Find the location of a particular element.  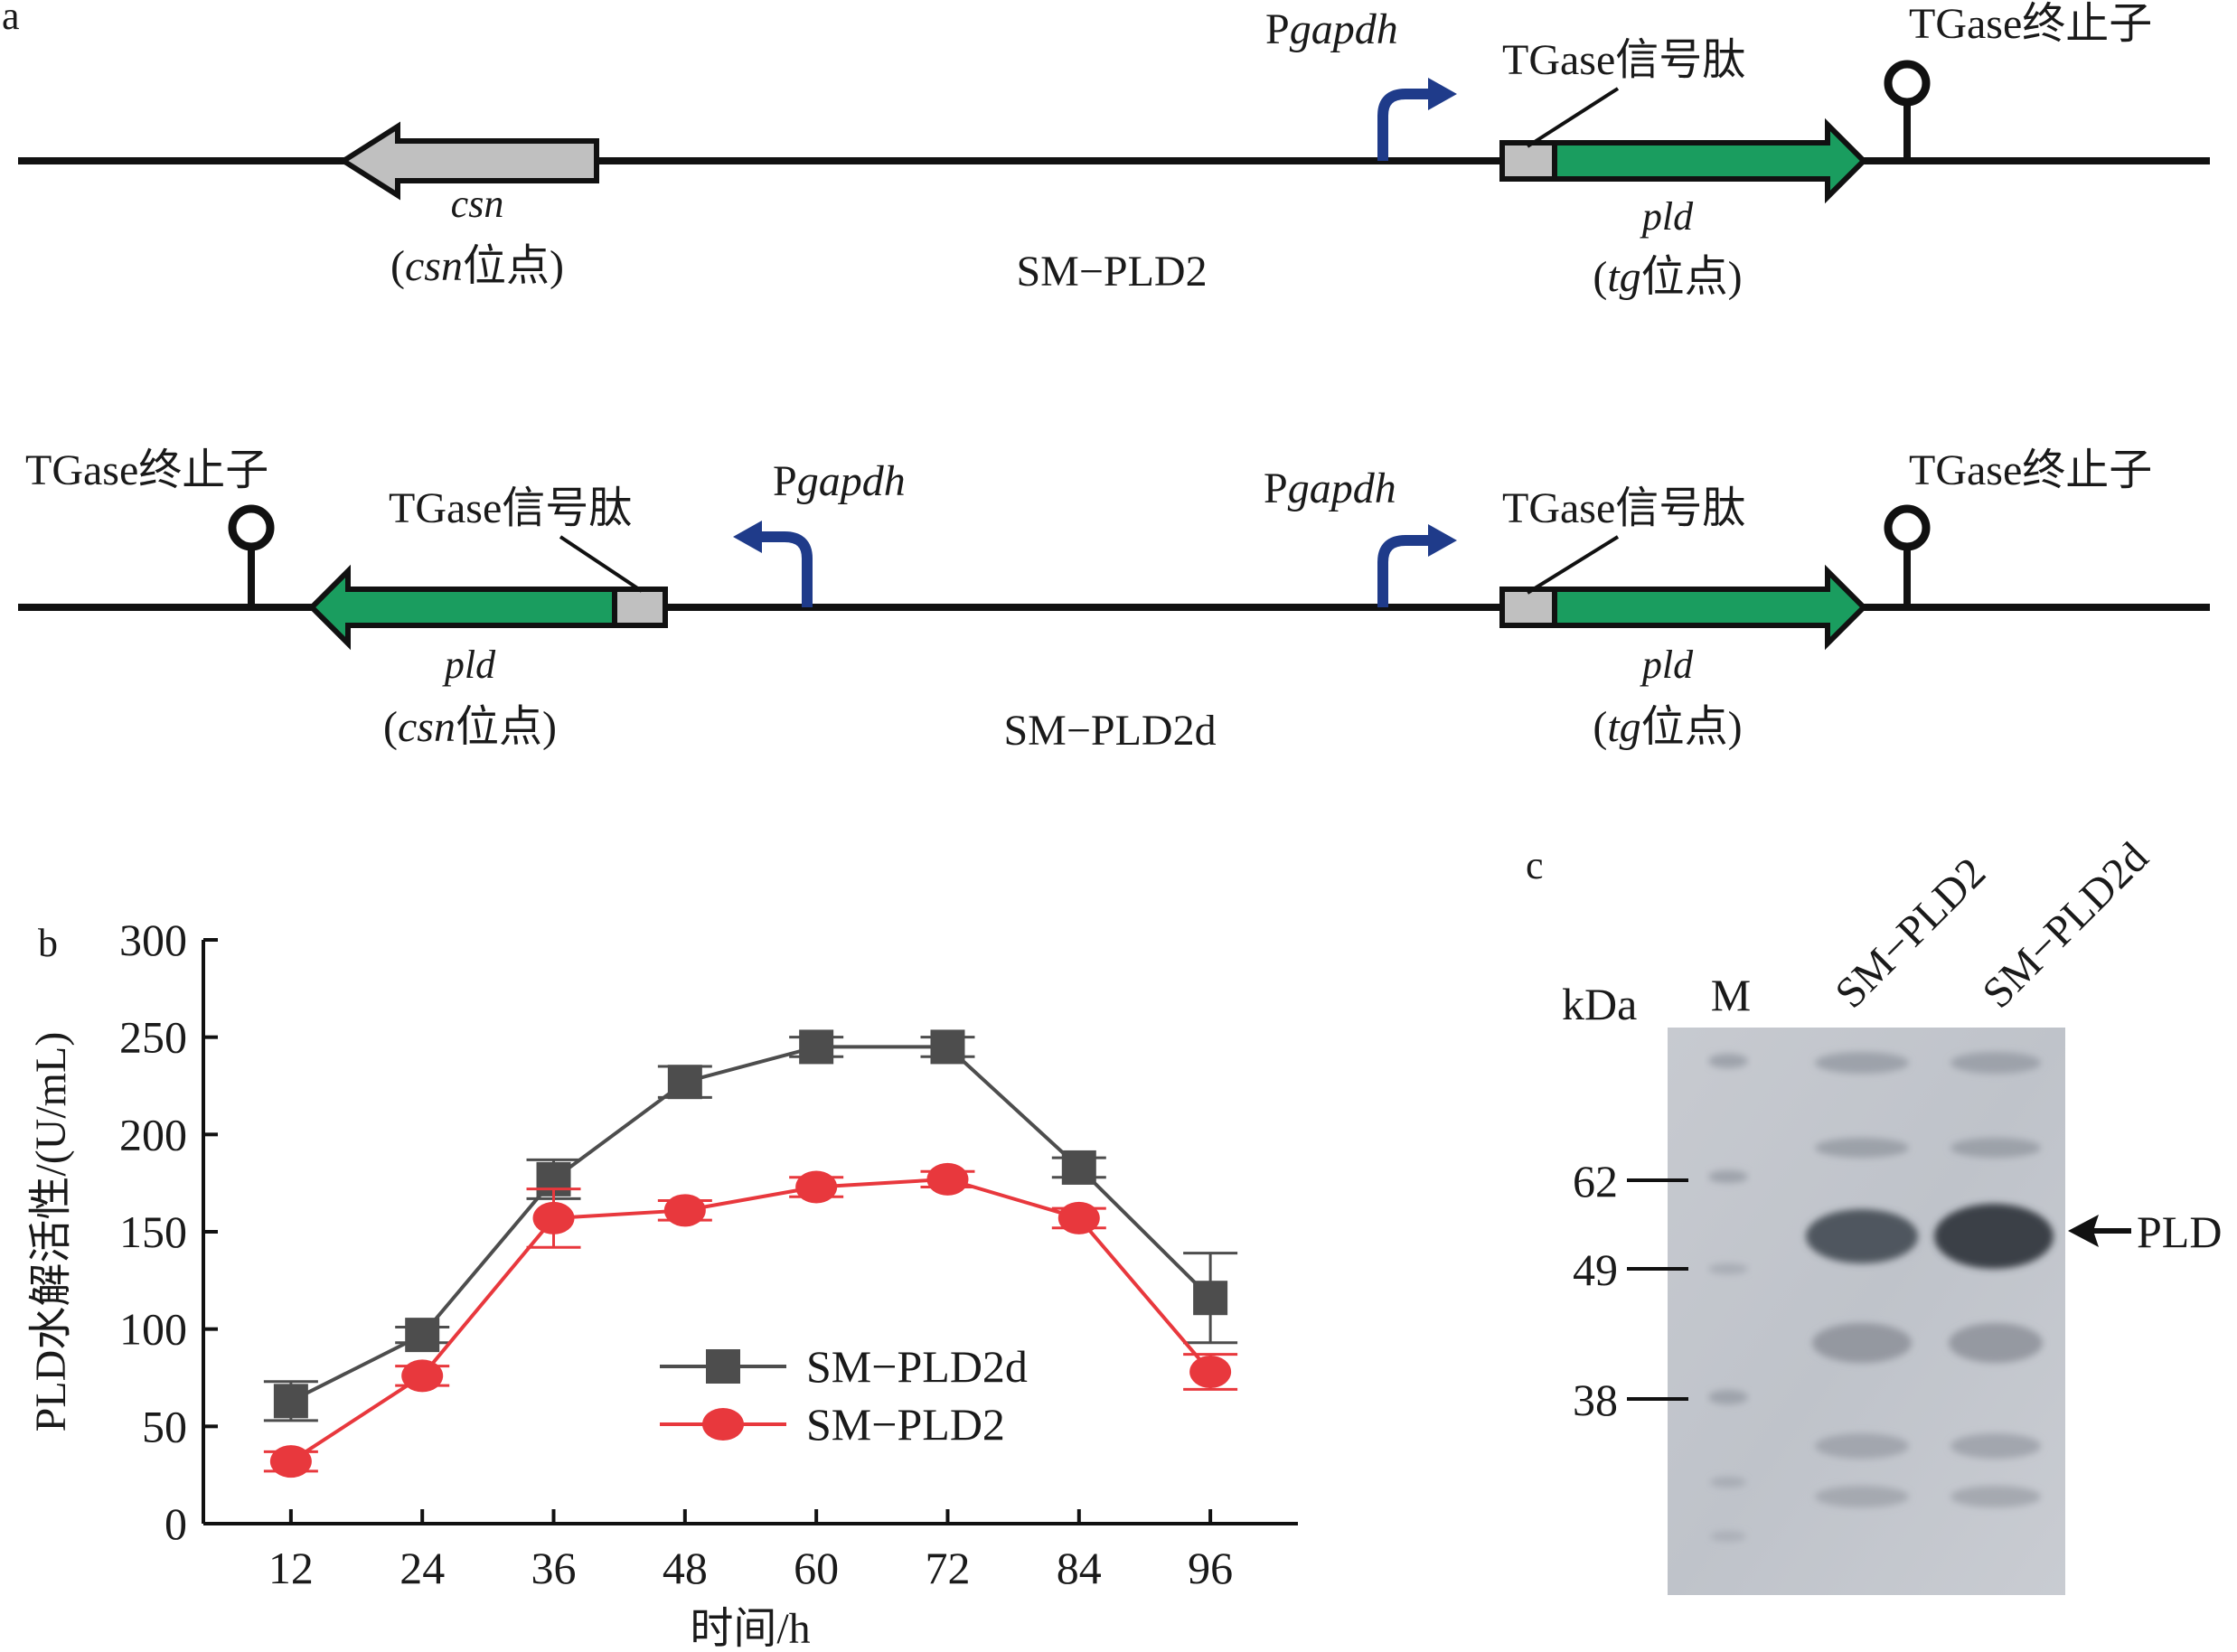

signal-peptide-label: TGase信号肽 is located at coordinates (1623, 60).